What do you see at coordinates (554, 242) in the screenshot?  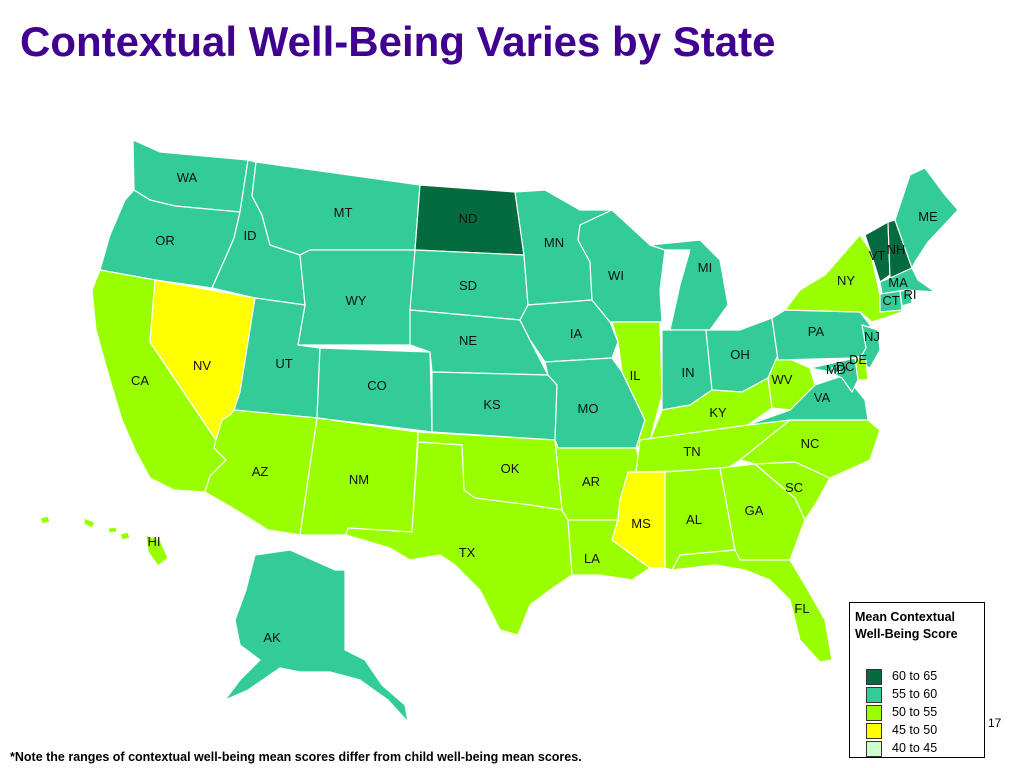 I see `label-mn: MN` at bounding box center [554, 242].